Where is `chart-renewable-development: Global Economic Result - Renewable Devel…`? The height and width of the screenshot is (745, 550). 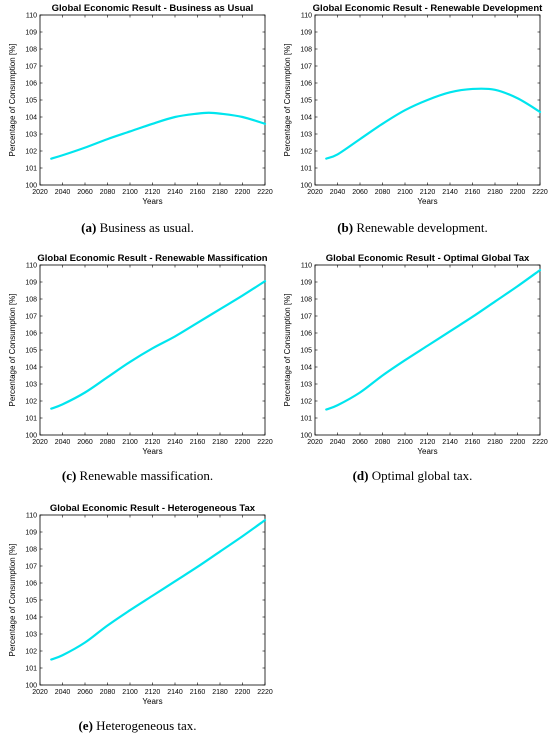
chart-renewable-development: Global Economic Result - Renewable Devel… is located at coordinates (415, 104).